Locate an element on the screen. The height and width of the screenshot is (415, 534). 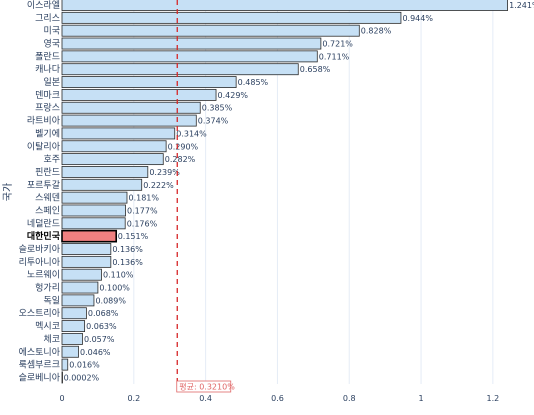
category-label: 에스토니아 is located at coordinates (40, 352).